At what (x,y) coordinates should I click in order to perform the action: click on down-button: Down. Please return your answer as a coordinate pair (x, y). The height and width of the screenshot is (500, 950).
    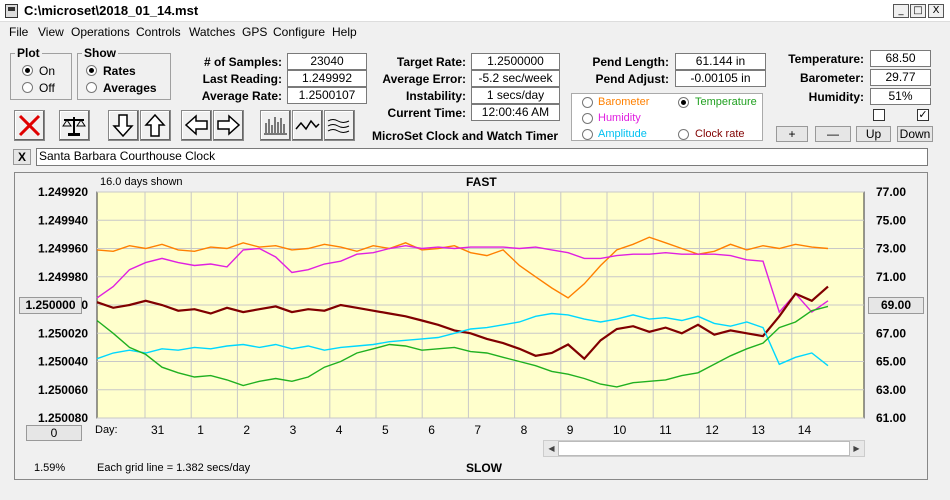
    Looking at the image, I should click on (915, 134).